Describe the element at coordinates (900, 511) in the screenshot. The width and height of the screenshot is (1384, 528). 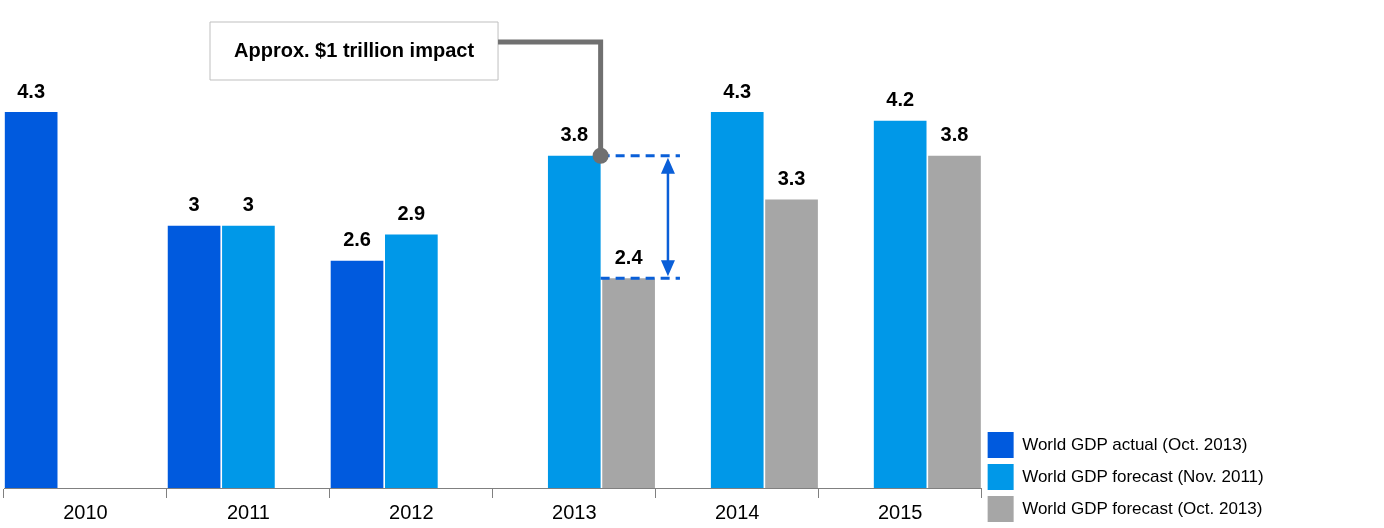
I see `x-tick-label: 2015` at that location.